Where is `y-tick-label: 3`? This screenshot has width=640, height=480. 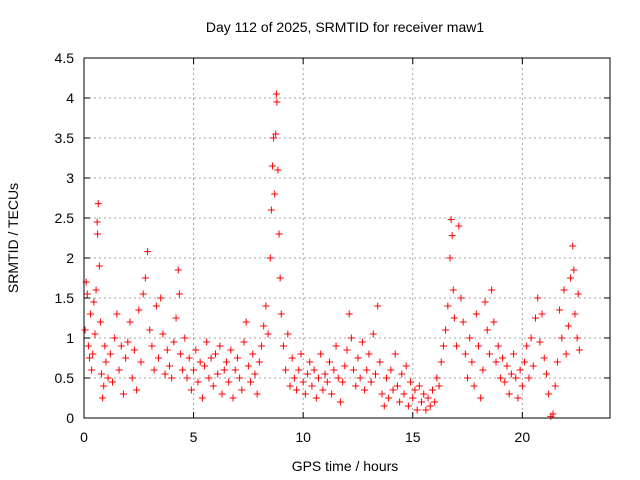
y-tick-label: 3 is located at coordinates (70, 178).